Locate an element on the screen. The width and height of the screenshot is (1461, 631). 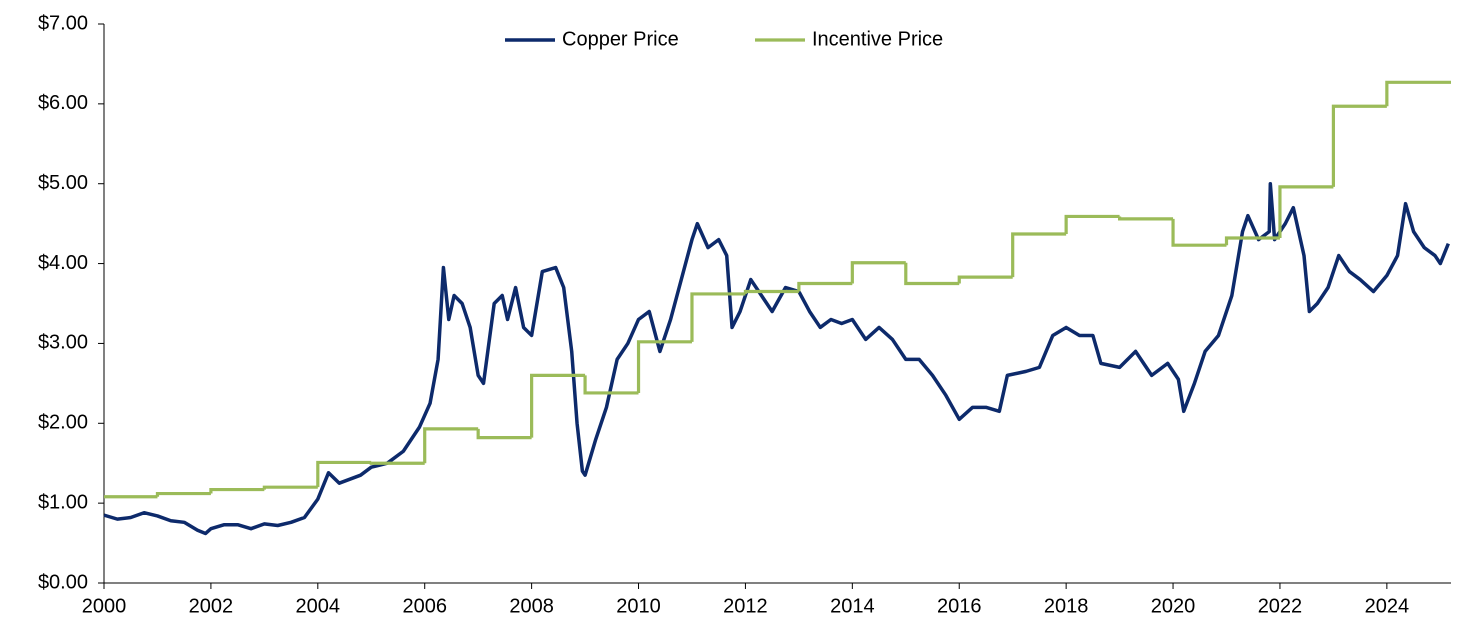
x-tick-label: 2010 is located at coordinates (638, 606).